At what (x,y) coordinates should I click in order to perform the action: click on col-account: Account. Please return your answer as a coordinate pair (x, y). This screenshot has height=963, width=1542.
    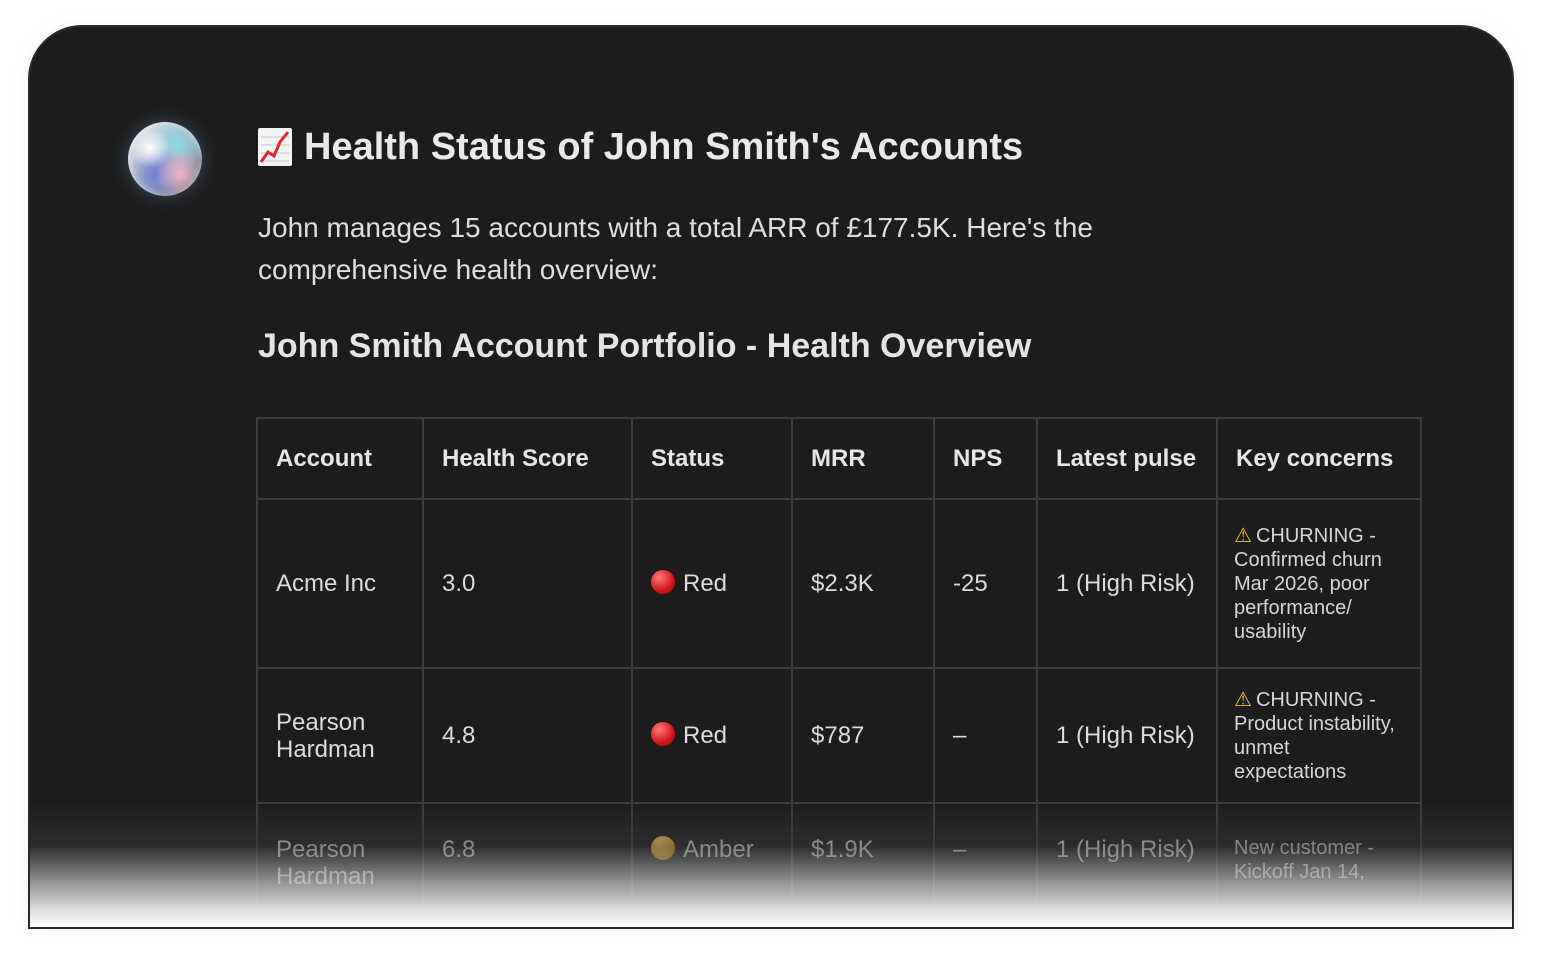
    Looking at the image, I should click on (340, 458).